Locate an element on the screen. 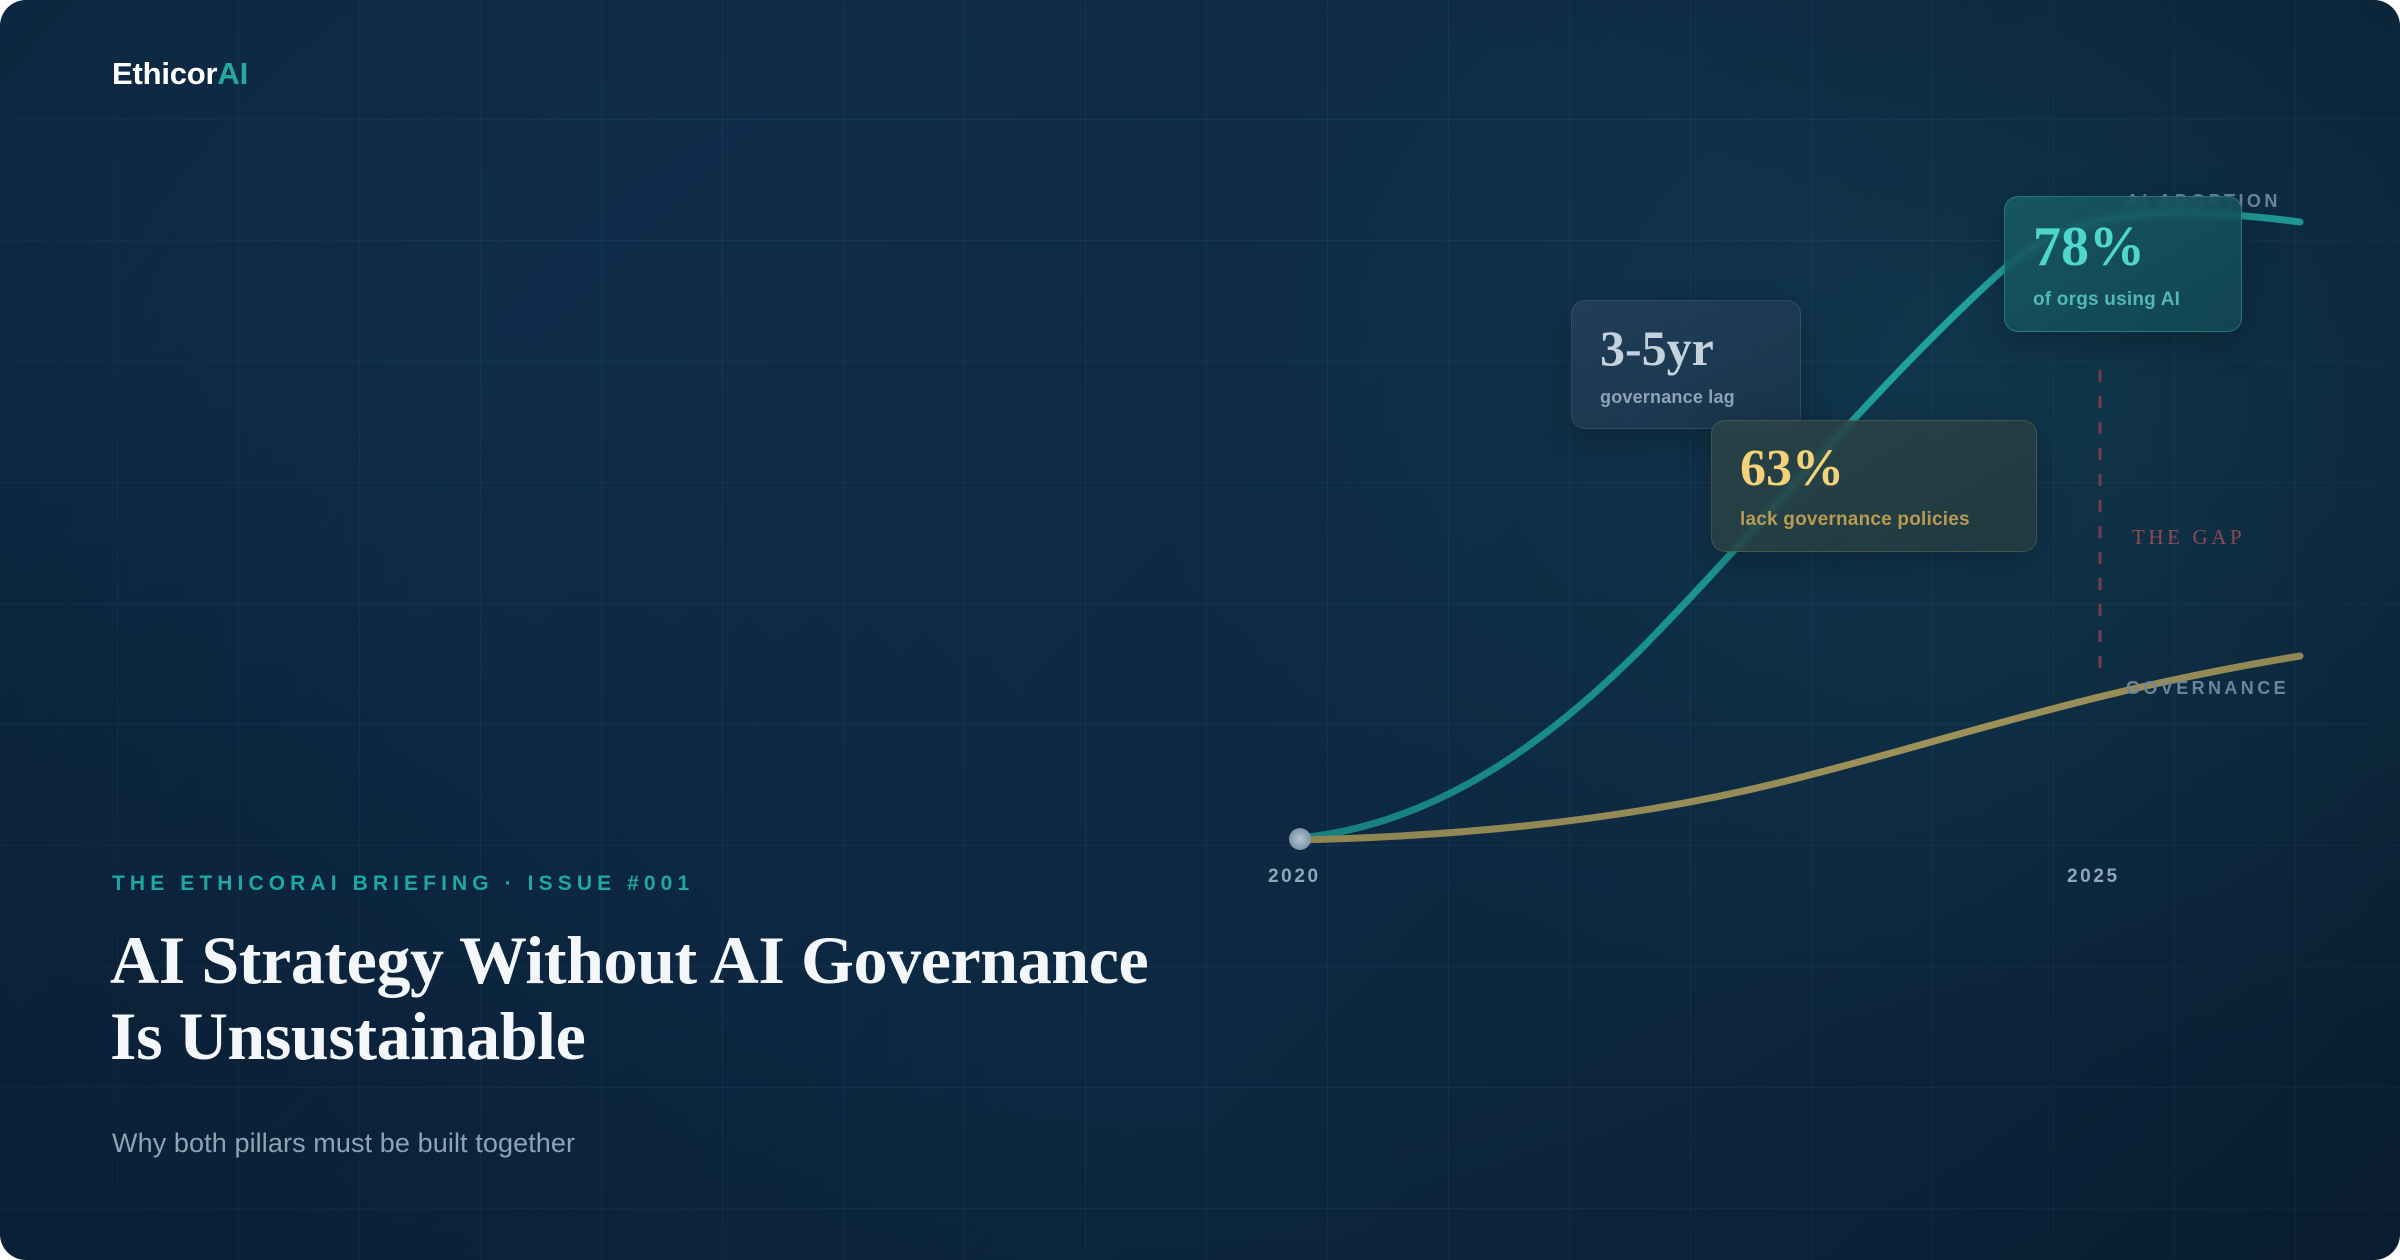 Image resolution: width=2400 pixels, height=1260 pixels. brand-logo: EthicorAI is located at coordinates (180, 73).